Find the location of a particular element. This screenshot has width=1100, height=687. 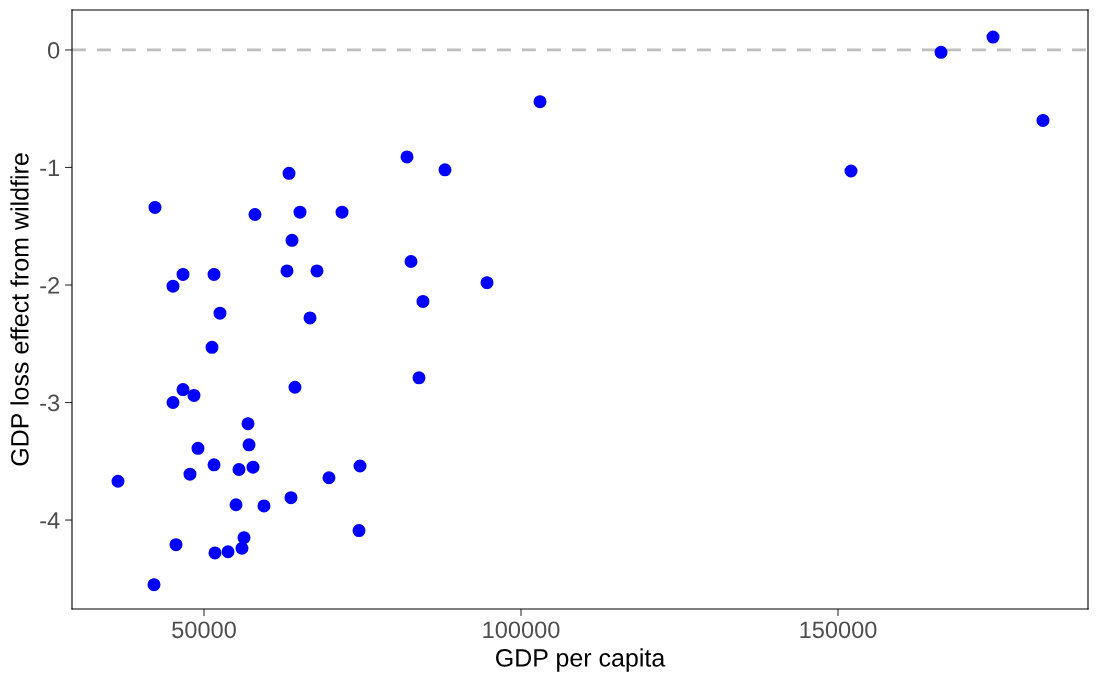

x-axis-title: GDP per capita is located at coordinates (581, 660).